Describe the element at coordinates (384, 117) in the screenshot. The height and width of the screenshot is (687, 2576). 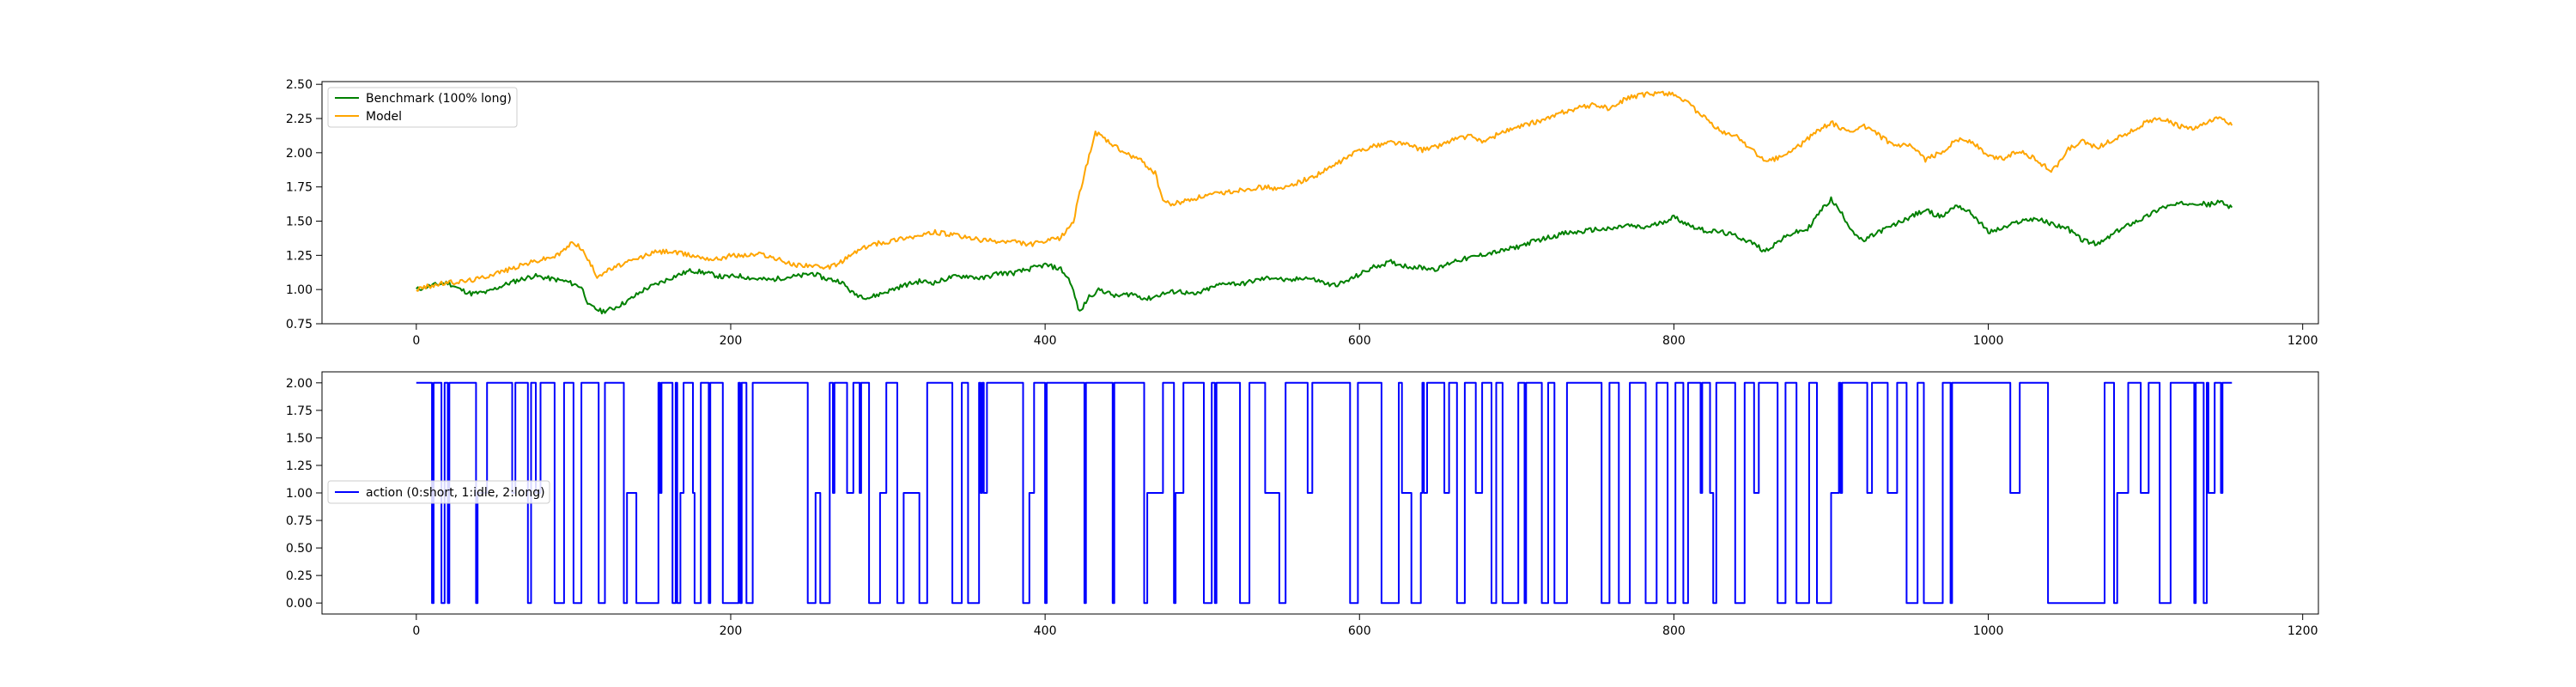
I see `legend-label-model: Model` at that location.